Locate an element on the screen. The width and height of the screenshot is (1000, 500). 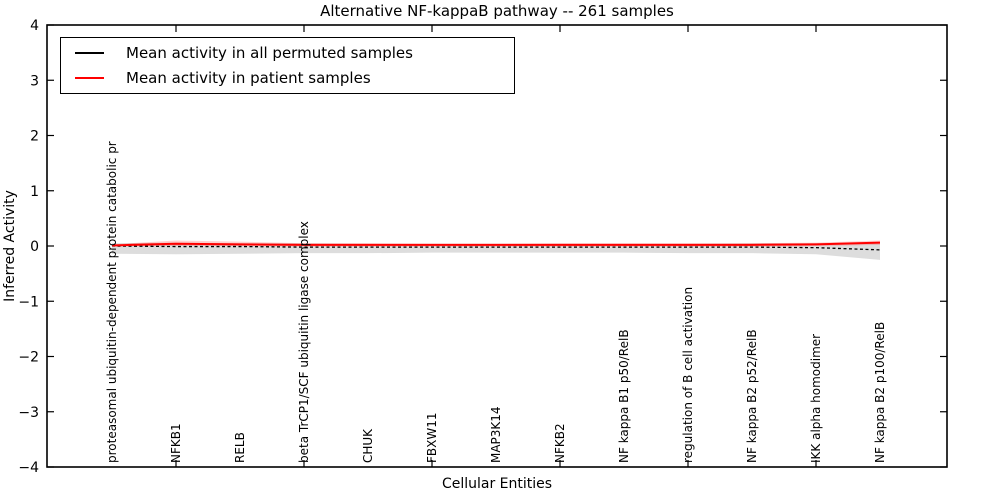
x-category-label: FBXW11 is located at coordinates (432, 438).